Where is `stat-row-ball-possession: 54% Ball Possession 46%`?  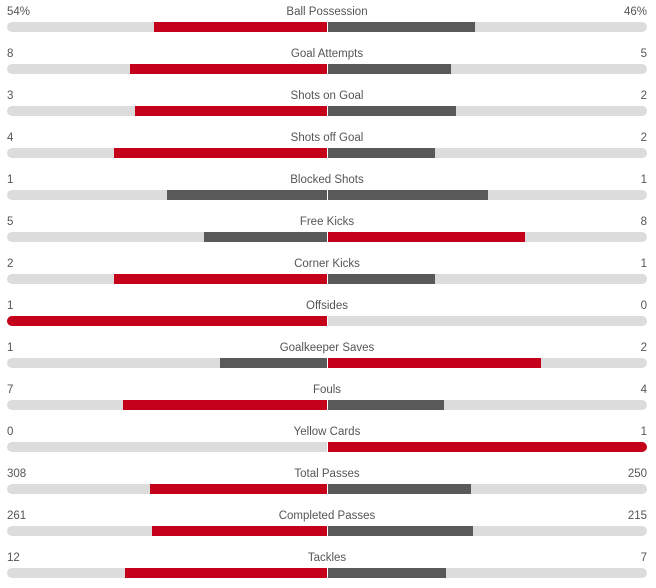 stat-row-ball-possession: 54% Ball Possession 46% is located at coordinates (327, 21).